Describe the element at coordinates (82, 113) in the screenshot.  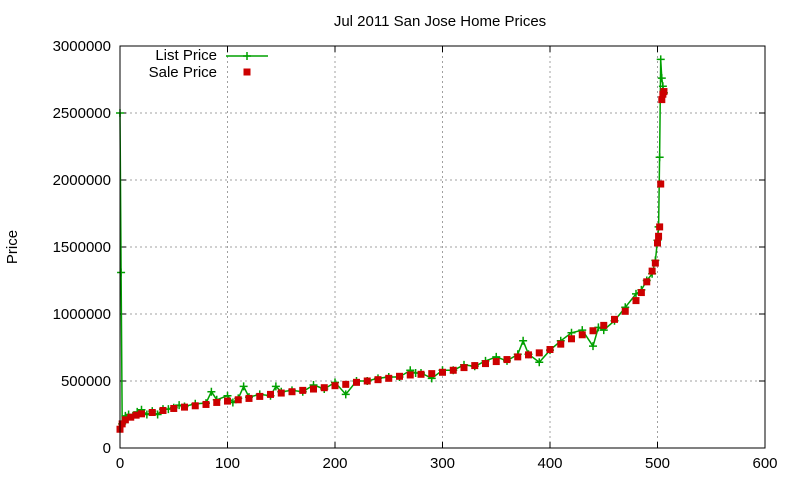
I see `y-tick-label: 2500000` at that location.